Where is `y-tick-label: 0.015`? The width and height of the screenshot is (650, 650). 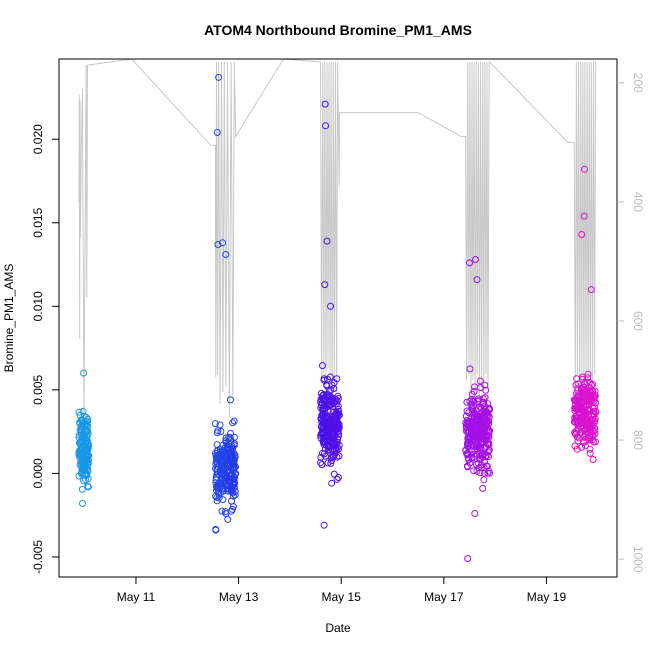
y-tick-label: 0.015 is located at coordinates (38, 222).